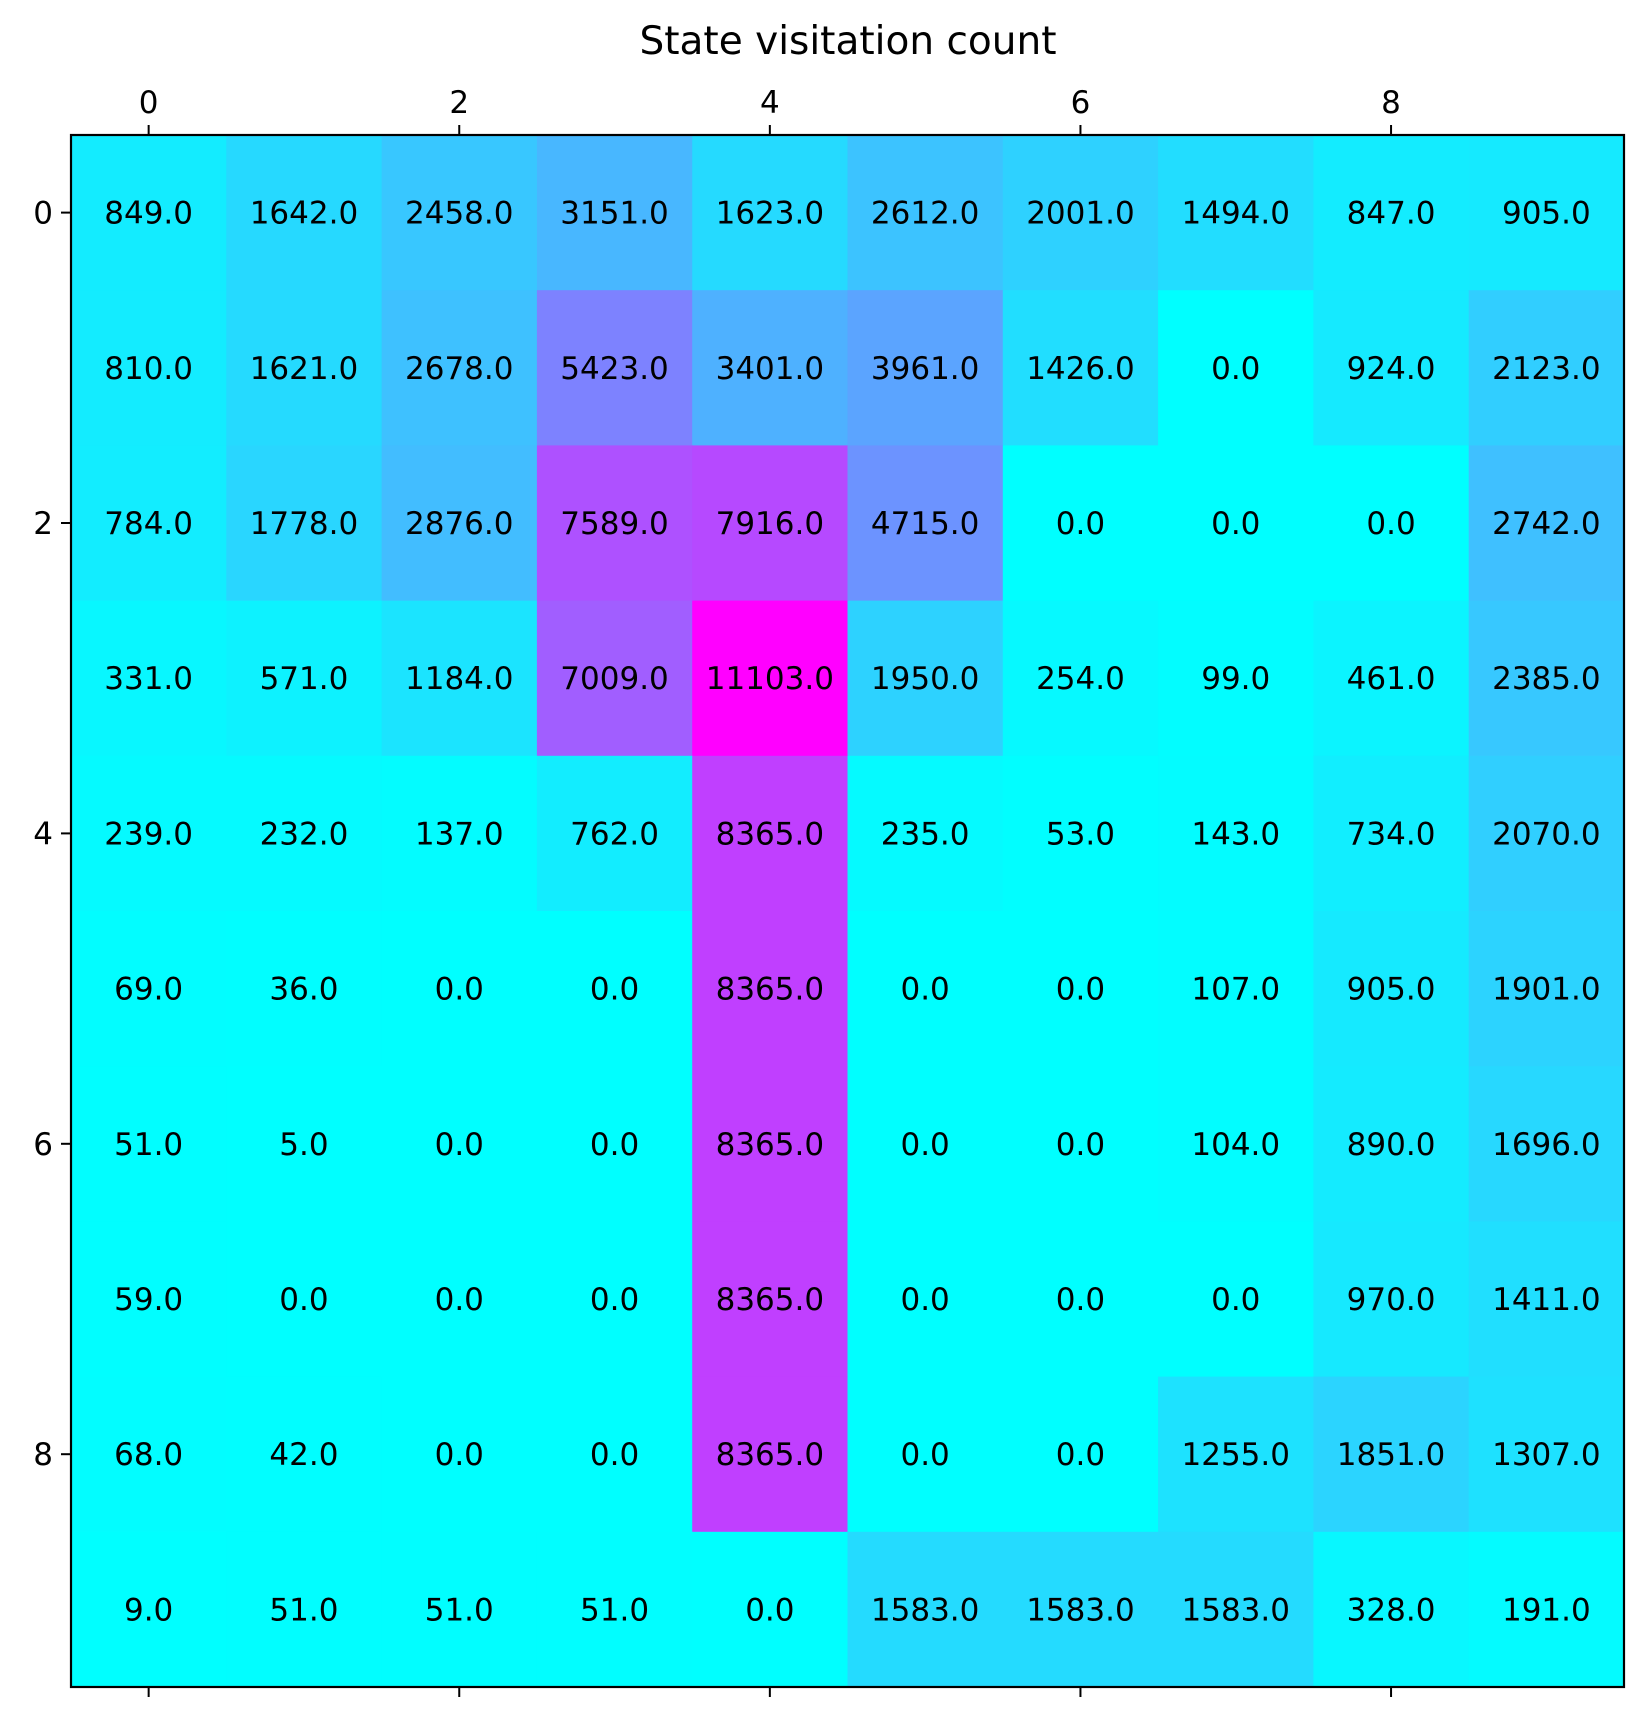 This screenshot has height=1722, width=1646. I want to click on heatmap-cell-r6-c2, so click(459, 1144).